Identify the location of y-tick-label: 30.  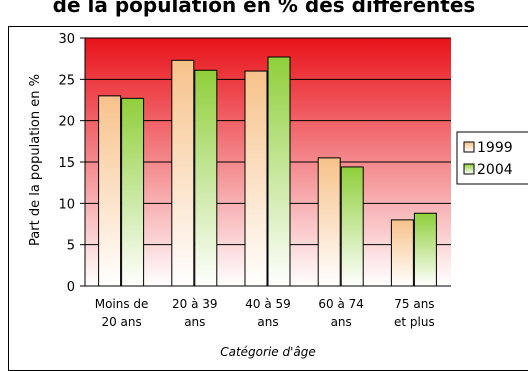
(66, 39).